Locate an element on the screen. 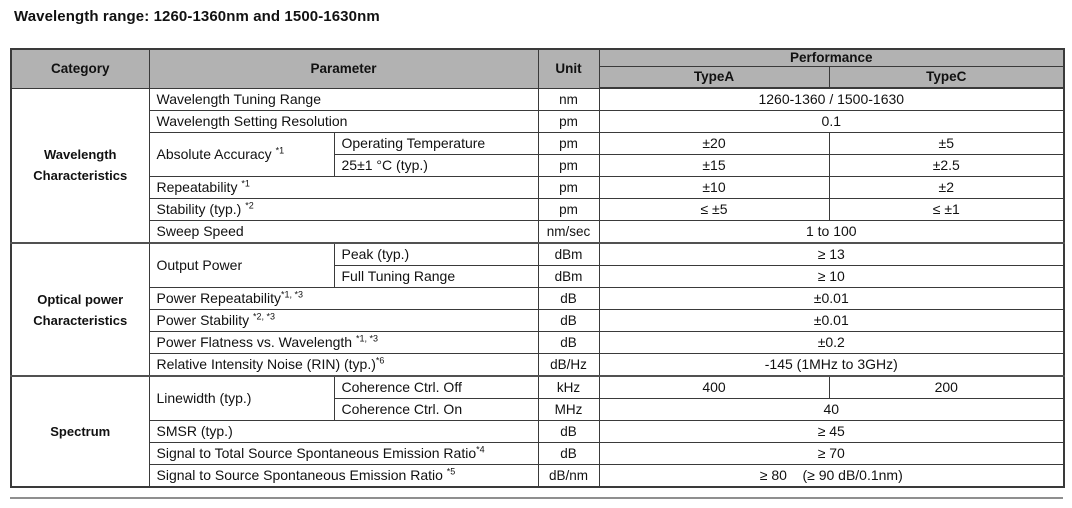 Image resolution: width=1072 pixels, height=508 pixels. param-cell: Power Repeatability*1, *3 is located at coordinates (343, 298).